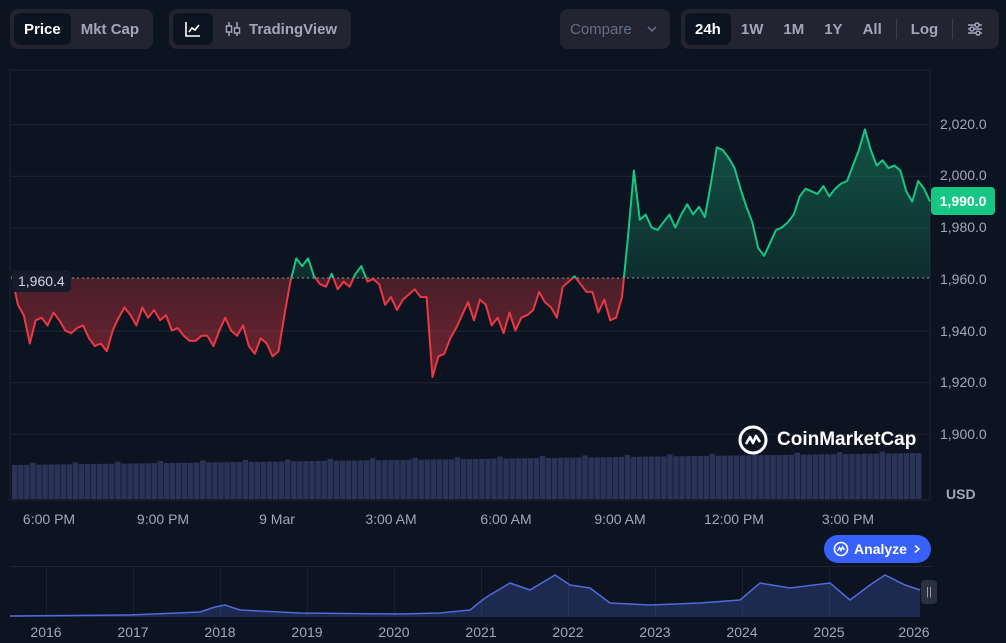 Image resolution: width=1006 pixels, height=643 pixels. What do you see at coordinates (963, 382) in the screenshot?
I see `y-tick-label: 1,920.0` at bounding box center [963, 382].